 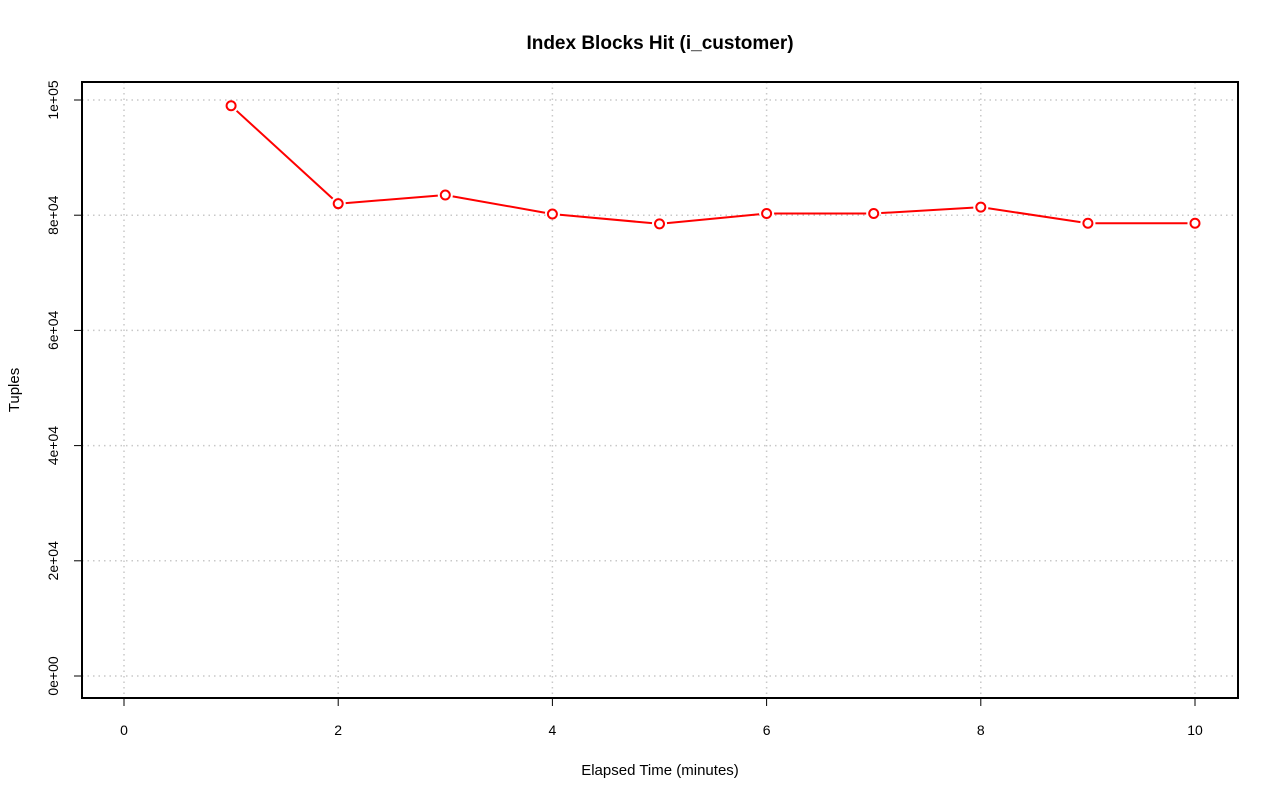 What do you see at coordinates (53, 215) in the screenshot?
I see `y-tick-label: 8e+04` at bounding box center [53, 215].